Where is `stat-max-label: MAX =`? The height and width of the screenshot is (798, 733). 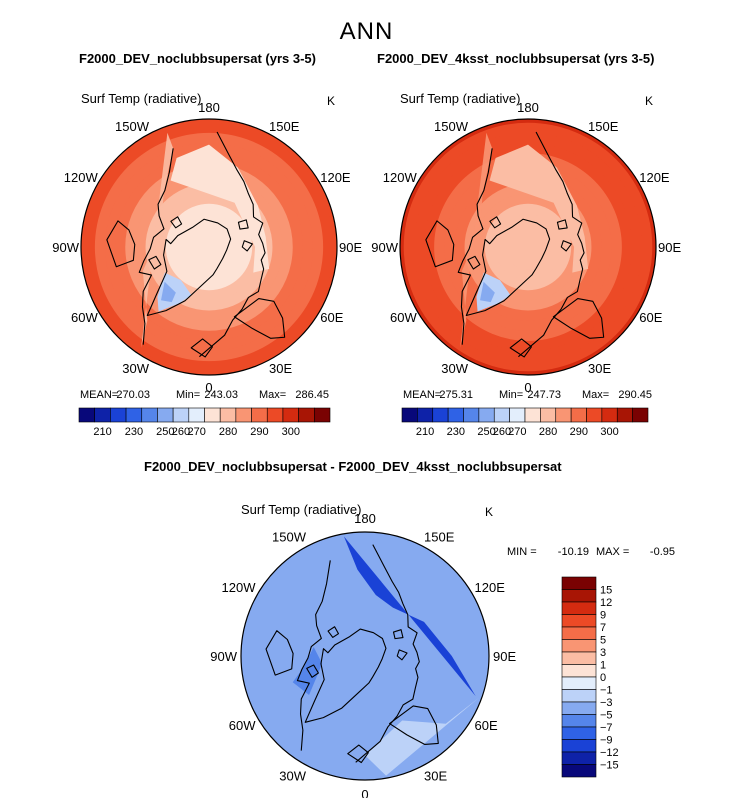 stat-max-label: MAX = is located at coordinates (612, 552).